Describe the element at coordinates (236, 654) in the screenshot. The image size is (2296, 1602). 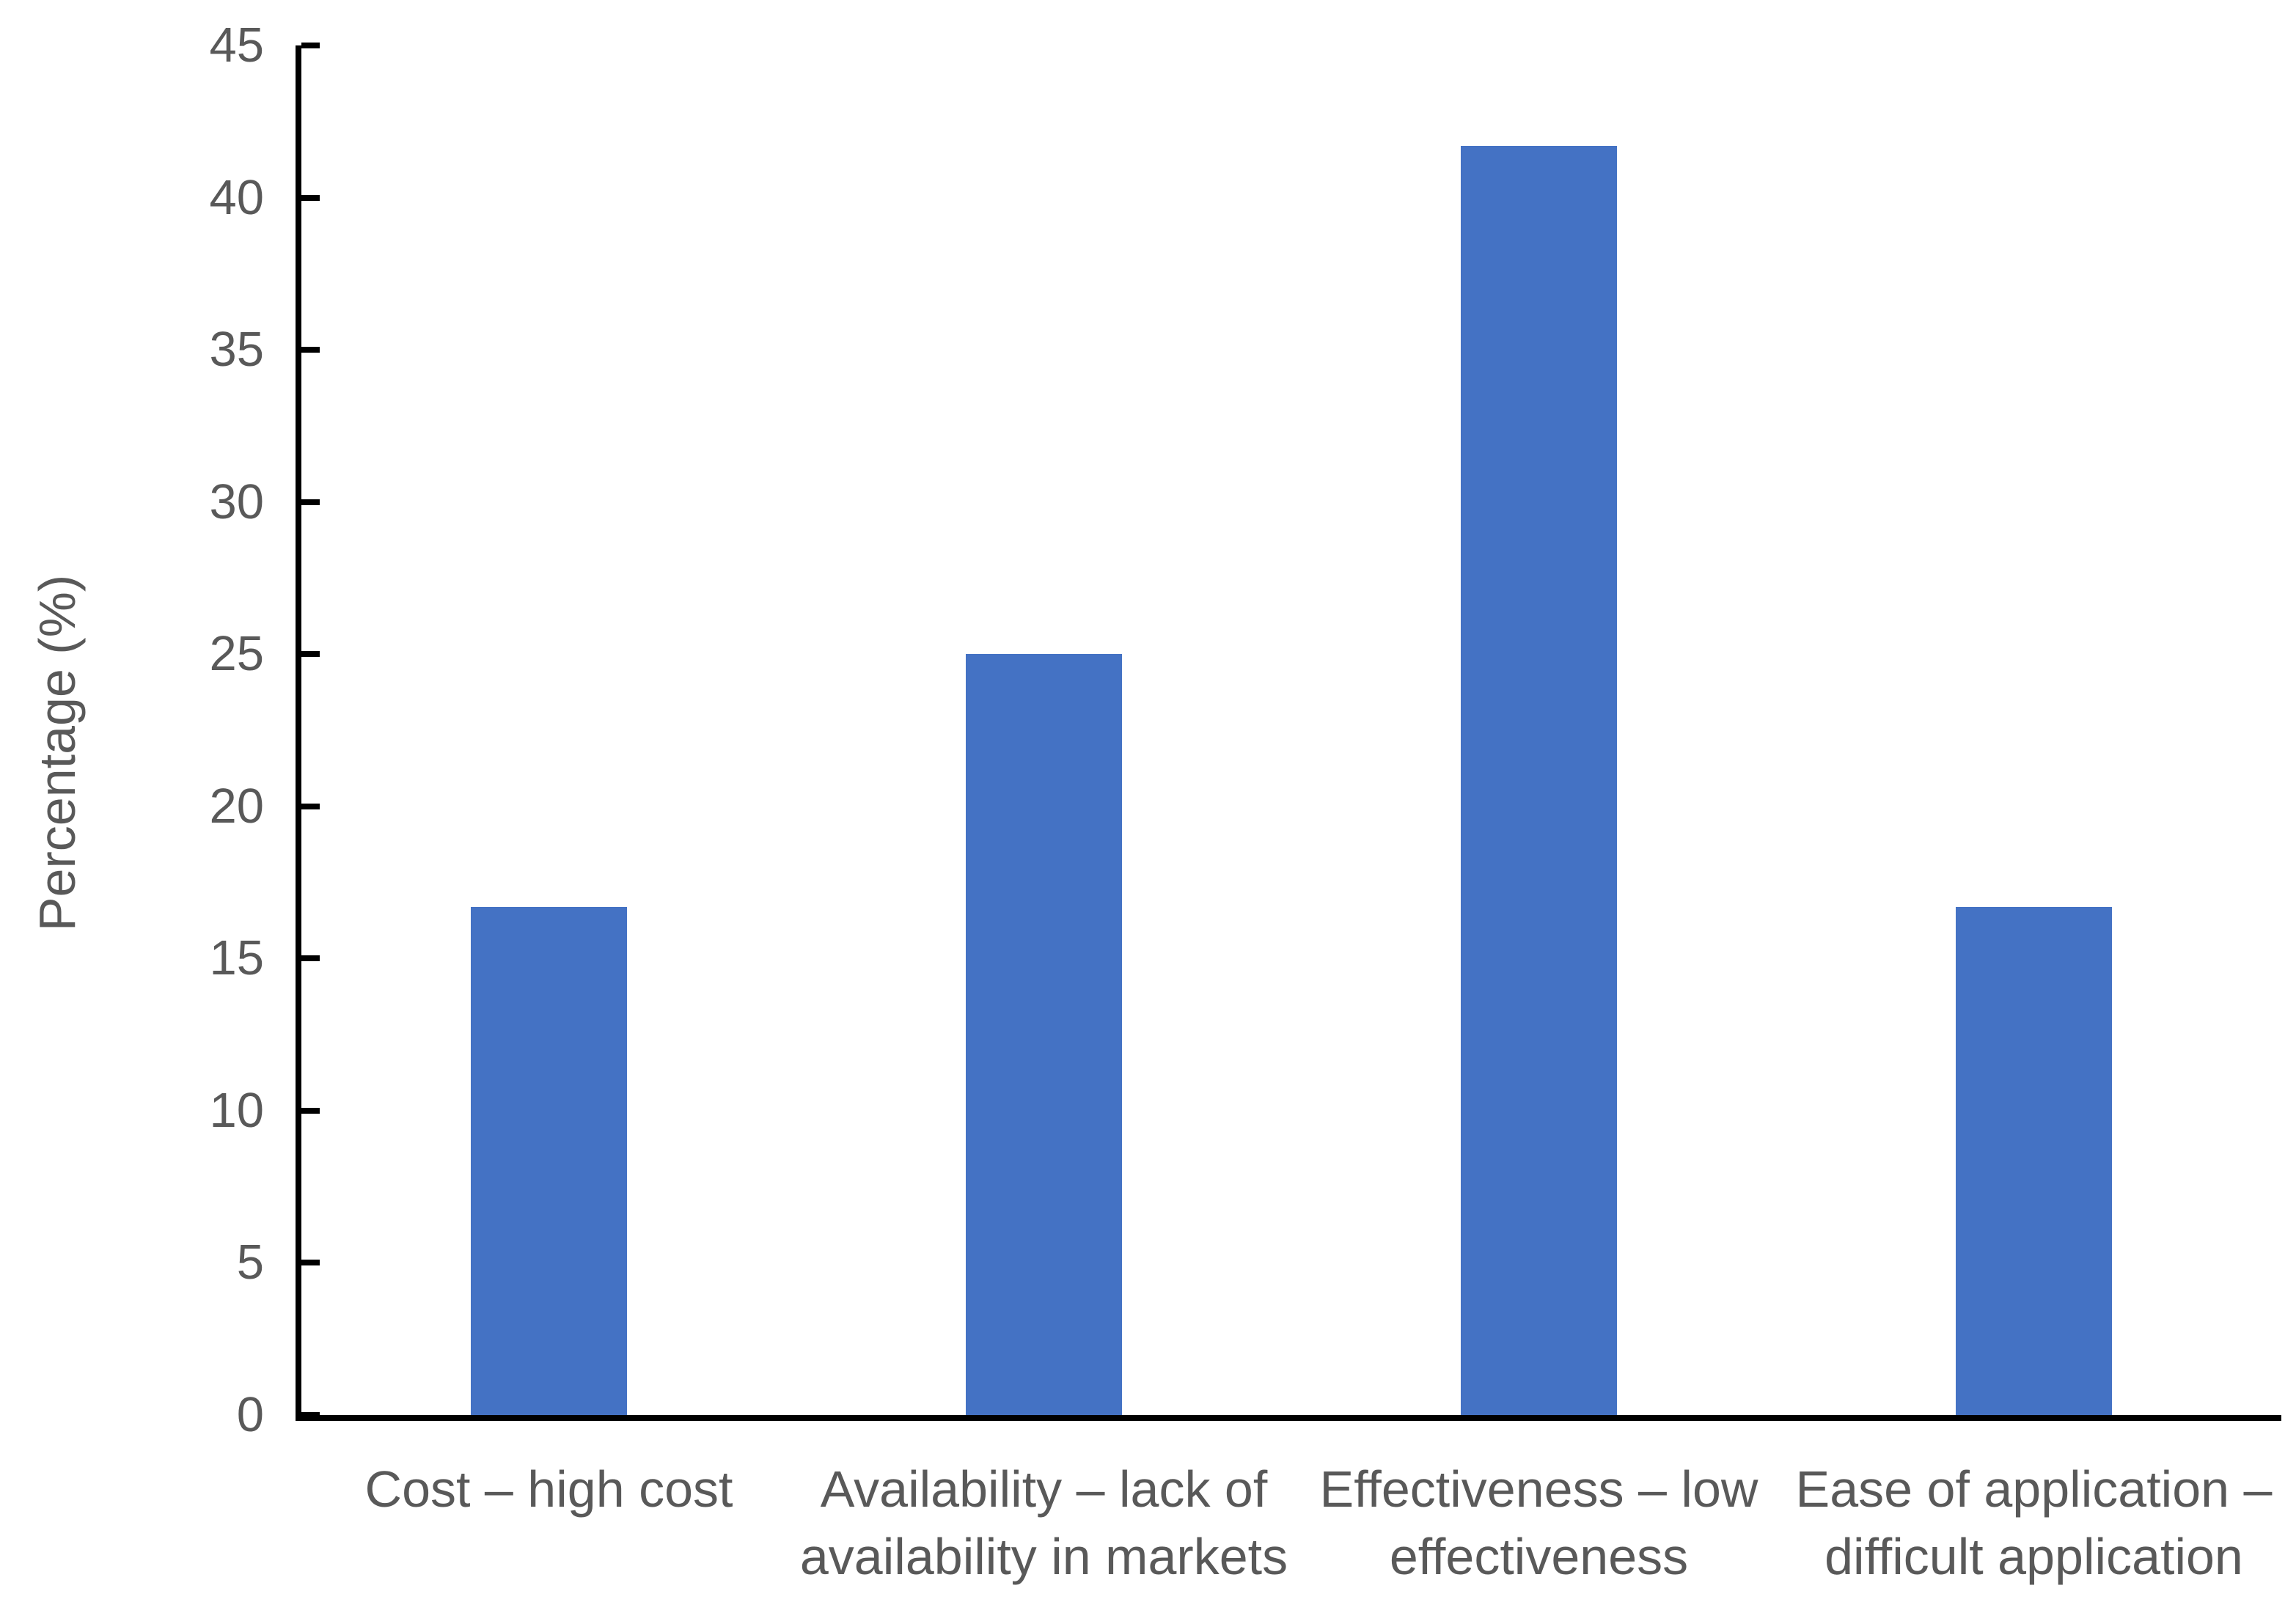
I see `y-tick-label-25: 25` at that location.